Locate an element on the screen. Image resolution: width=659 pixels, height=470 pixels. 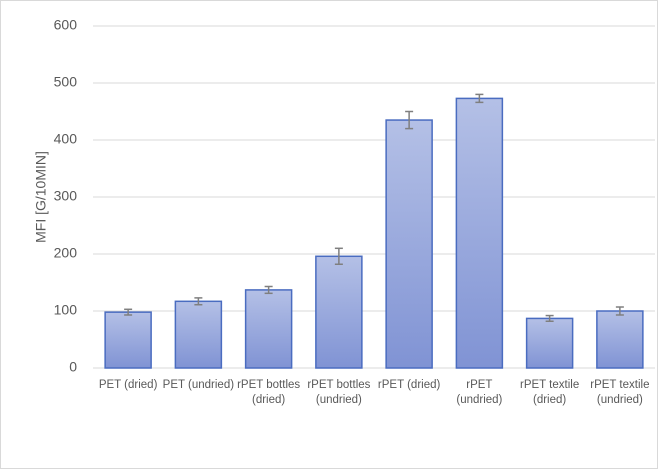
y-axis-label: MFI [G/10MIN] is located at coordinates (41, 197).